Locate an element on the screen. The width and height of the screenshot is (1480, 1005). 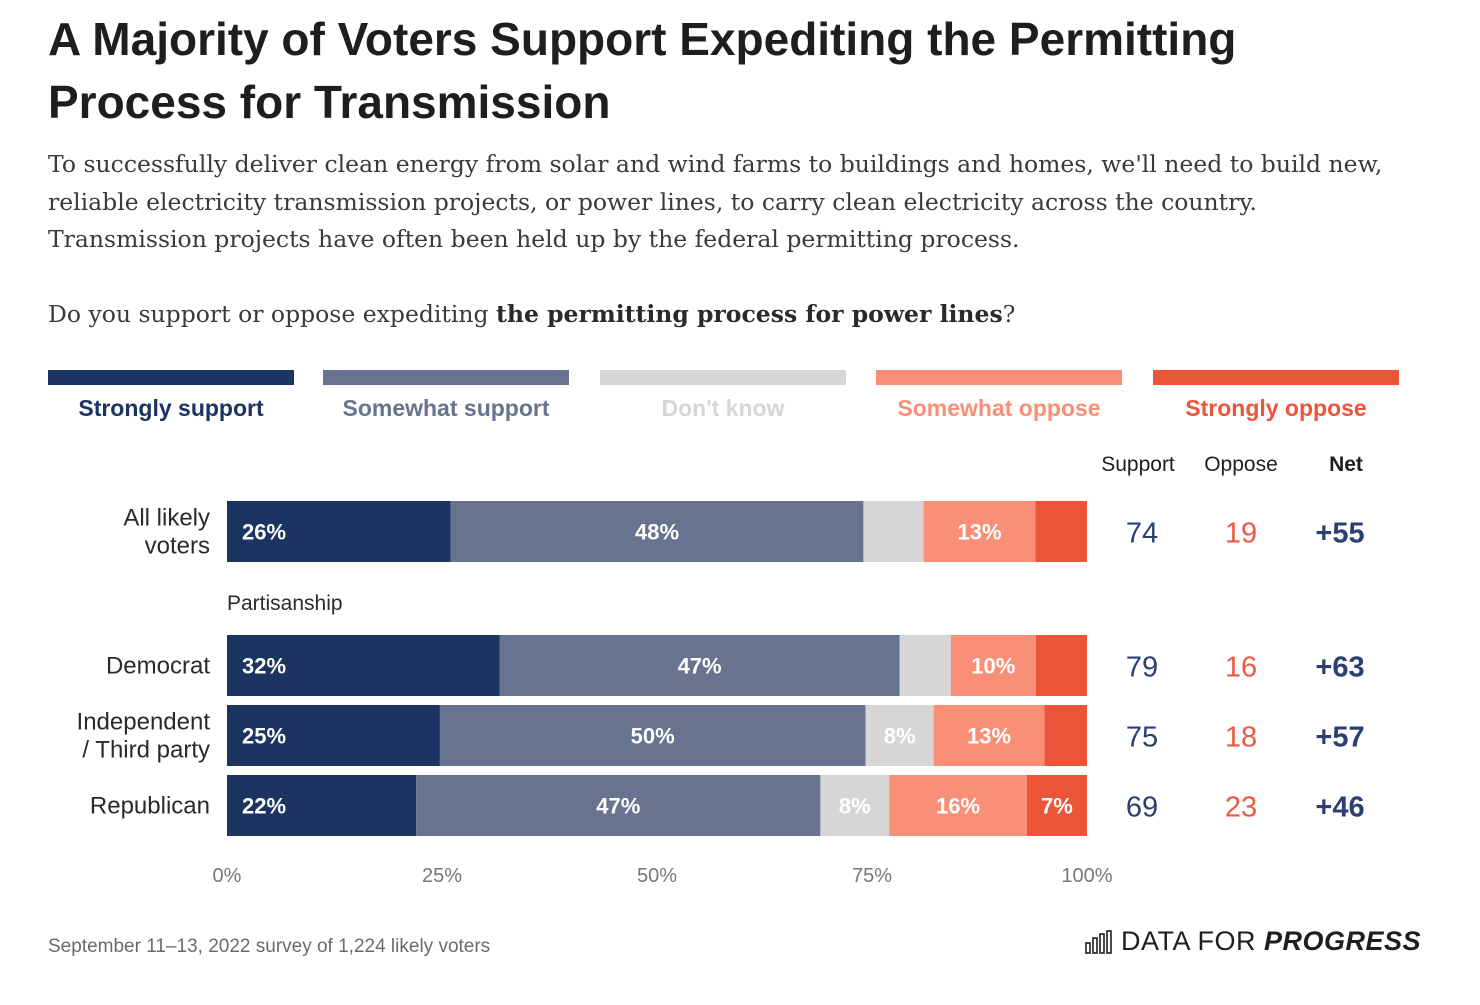
bar-value-label: 22% is located at coordinates (264, 806).